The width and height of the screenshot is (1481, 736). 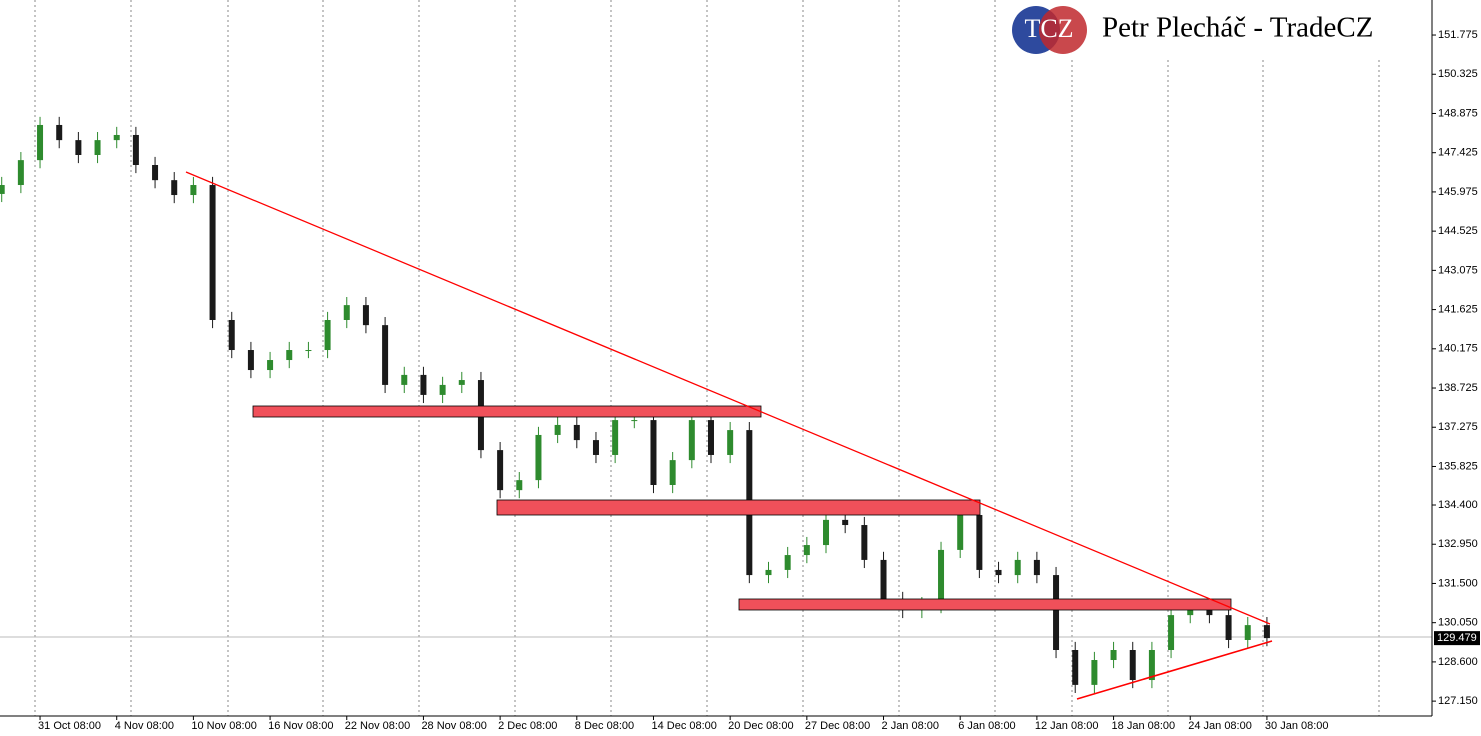 I want to click on x-tick-label: 6 Jan 08:00, so click(x=987, y=726).